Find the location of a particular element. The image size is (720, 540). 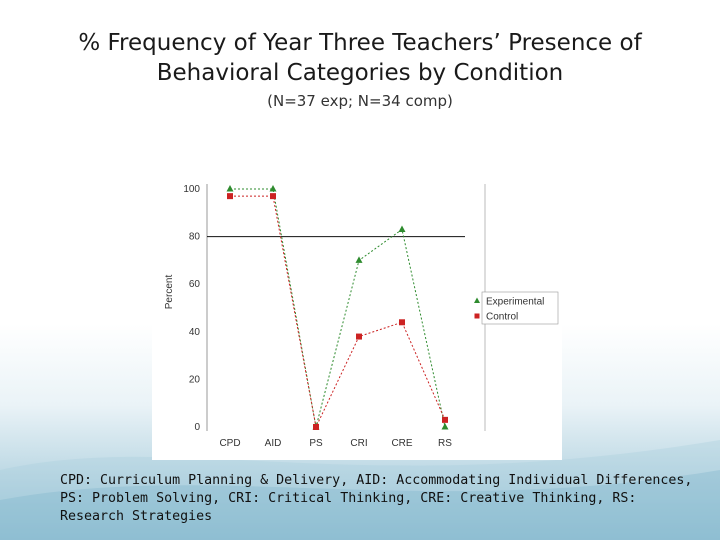

series-line-experimental is located at coordinates (338, 308).